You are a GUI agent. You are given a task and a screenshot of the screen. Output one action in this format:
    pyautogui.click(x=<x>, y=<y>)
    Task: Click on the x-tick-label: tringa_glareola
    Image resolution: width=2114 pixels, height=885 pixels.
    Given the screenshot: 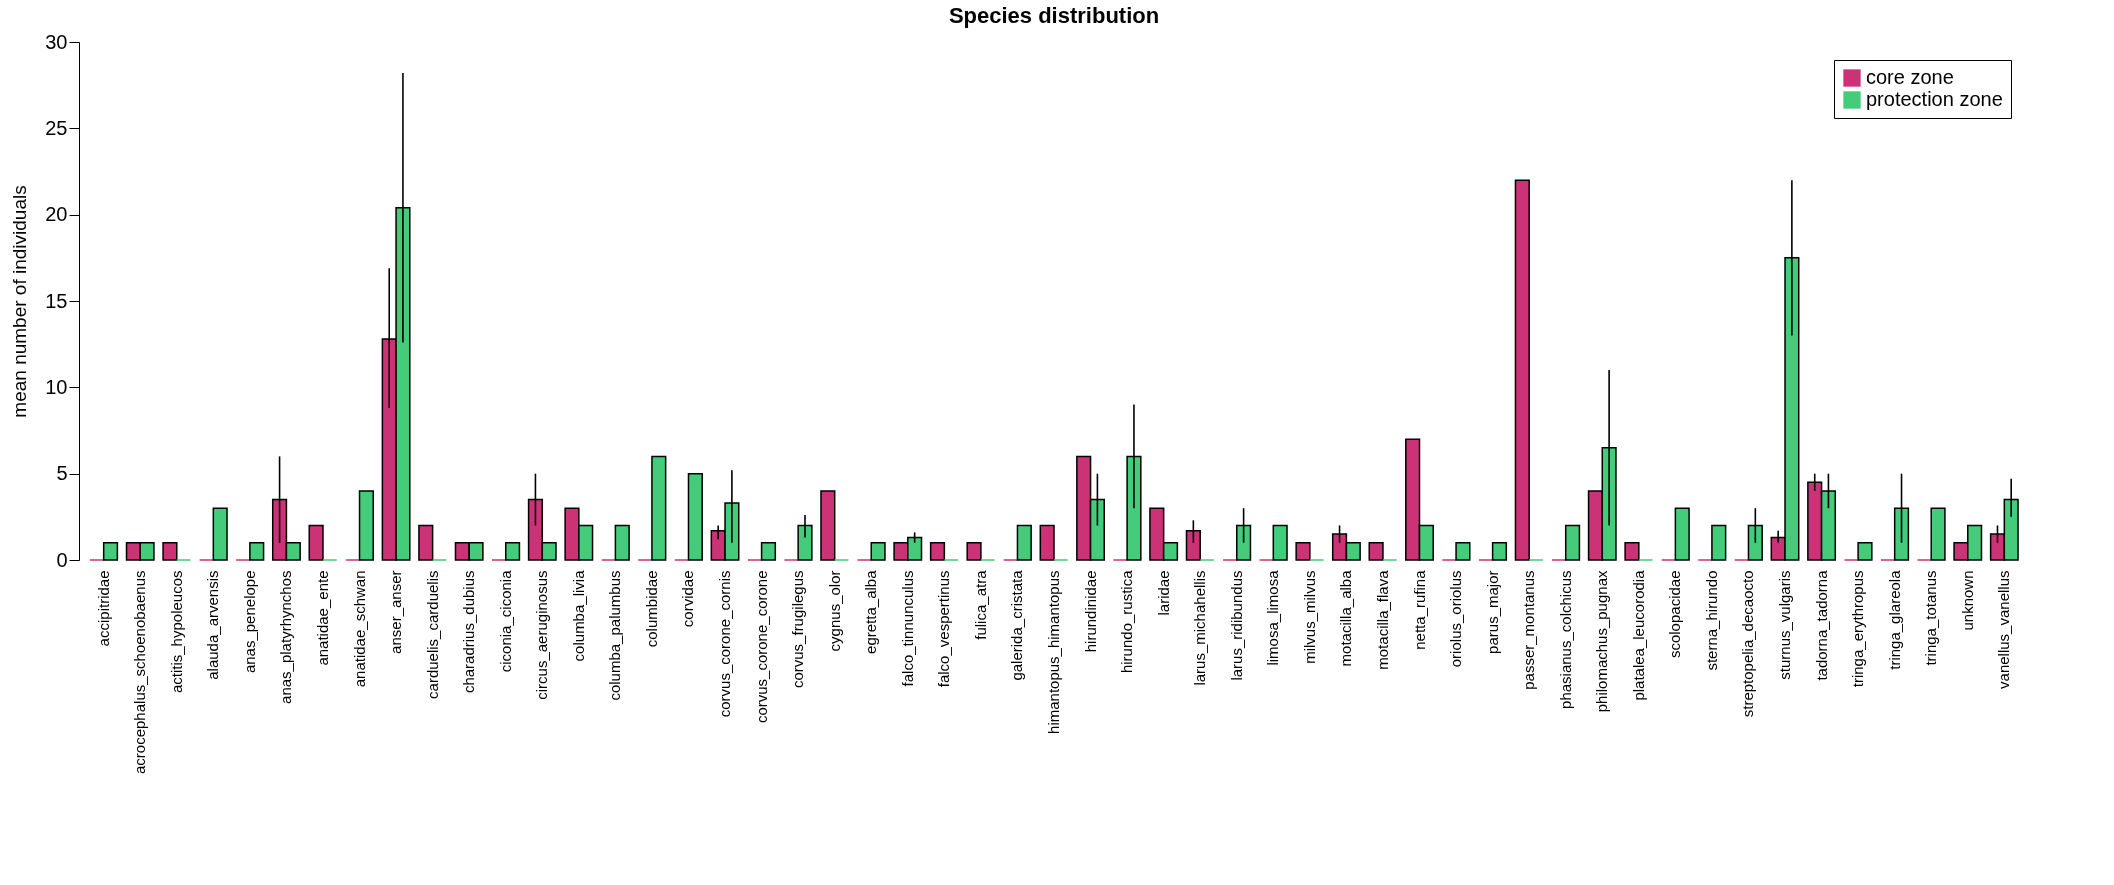 What is the action you would take?
    pyautogui.click(x=1894, y=619)
    